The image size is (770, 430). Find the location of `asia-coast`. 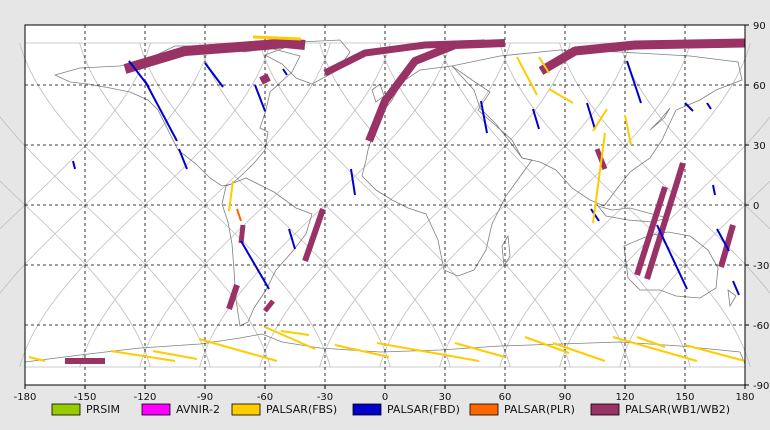

asia-coast is located at coordinates (597, 128).